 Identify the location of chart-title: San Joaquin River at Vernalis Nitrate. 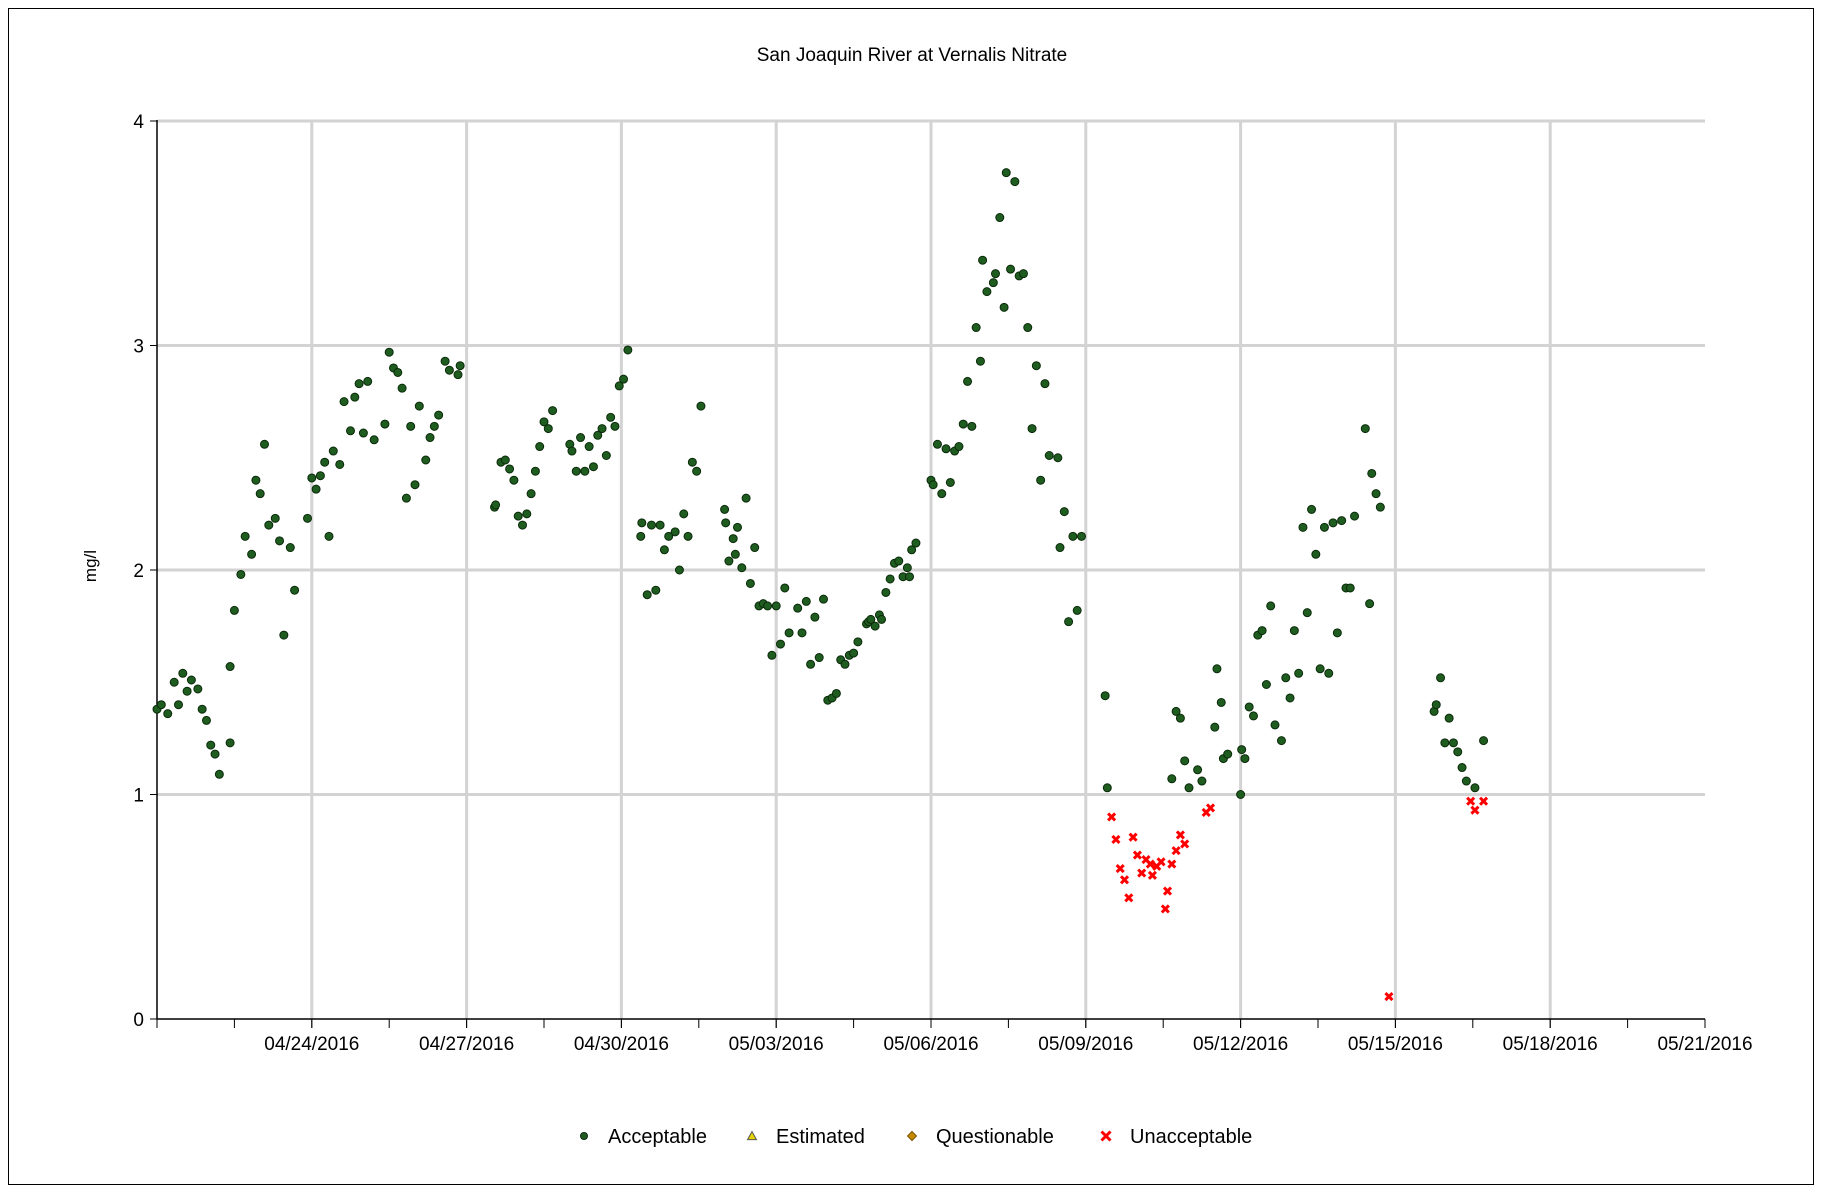
(912, 55).